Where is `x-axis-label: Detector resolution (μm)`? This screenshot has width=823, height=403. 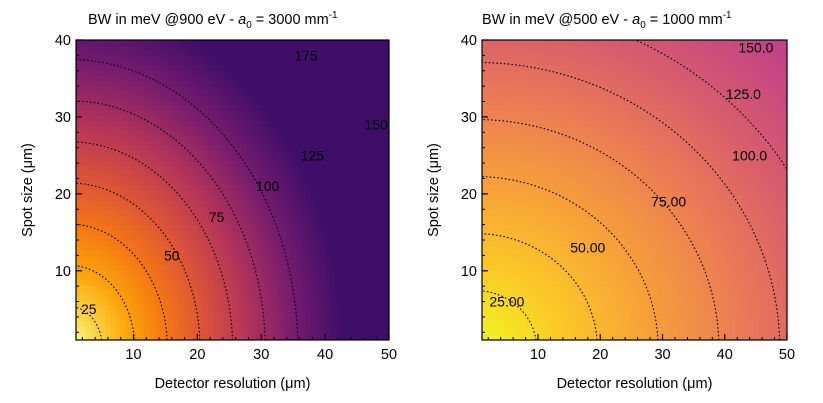
x-axis-label: Detector resolution (μm) is located at coordinates (233, 384).